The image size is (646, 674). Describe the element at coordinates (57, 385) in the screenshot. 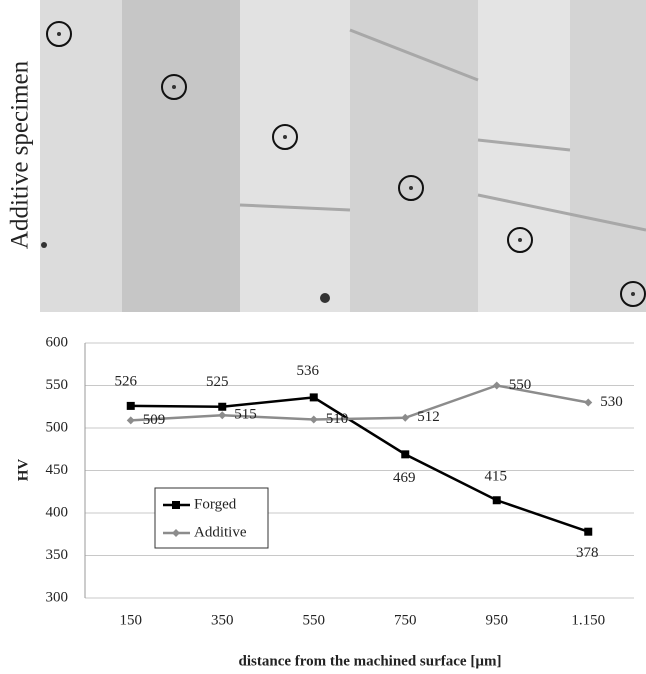

I see `y-tick-label: 550` at that location.